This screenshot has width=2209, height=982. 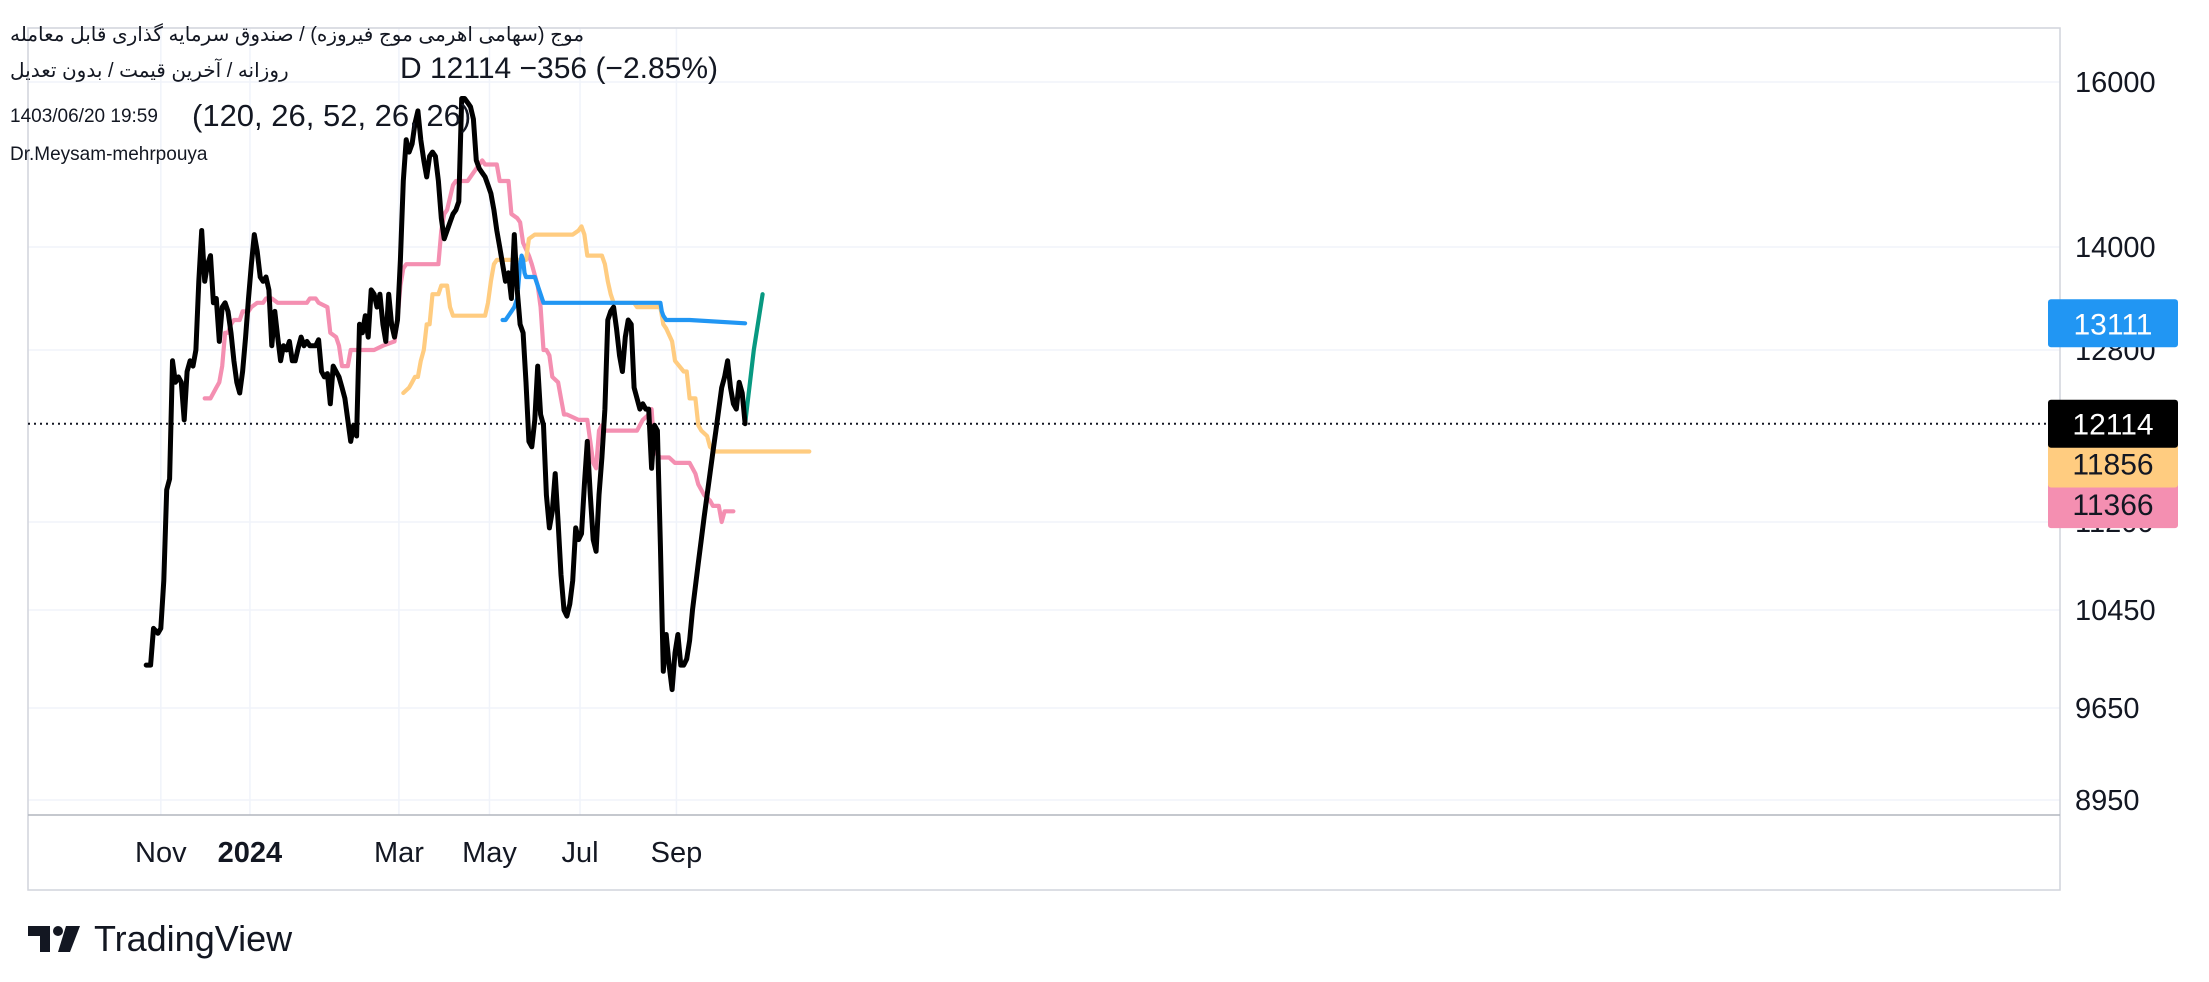 I want to click on price-label-leading-span: 13111, so click(x=2113, y=323).